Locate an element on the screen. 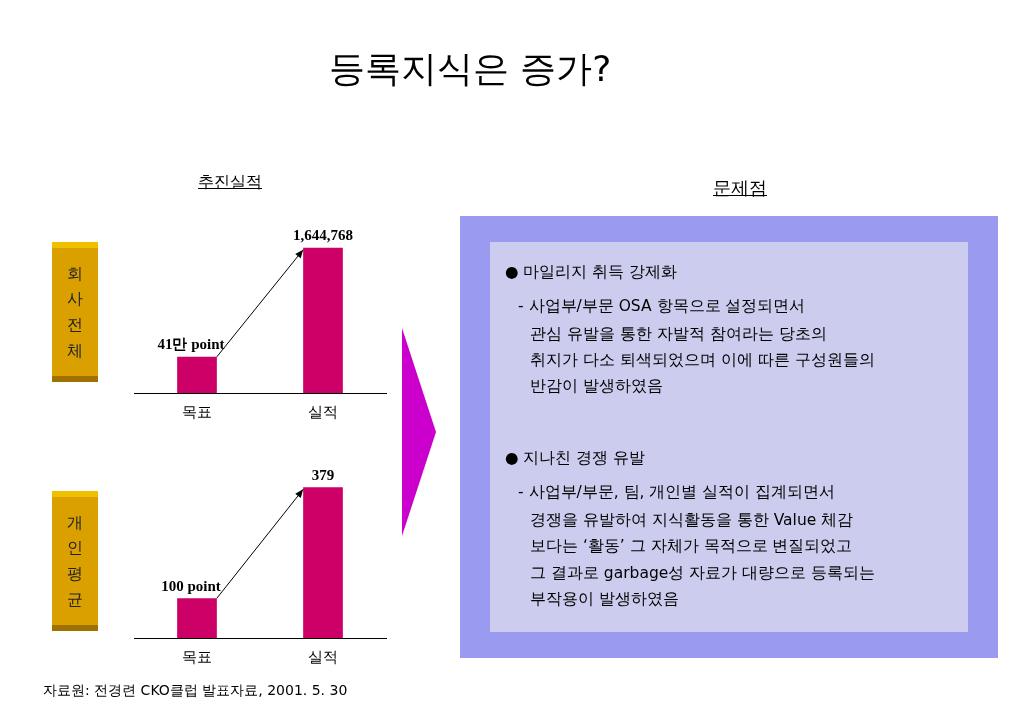 The width and height of the screenshot is (1023, 708). annotation: 41만 point is located at coordinates (191, 344).